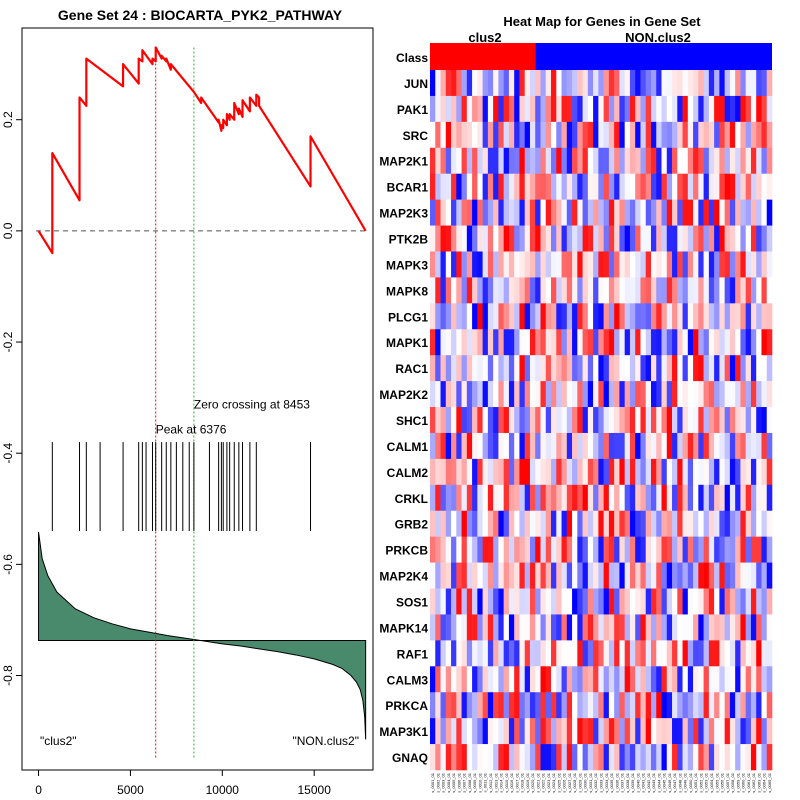 The height and width of the screenshot is (800, 800). I want to click on sample-label: s_0013_01, so click(495, 782).